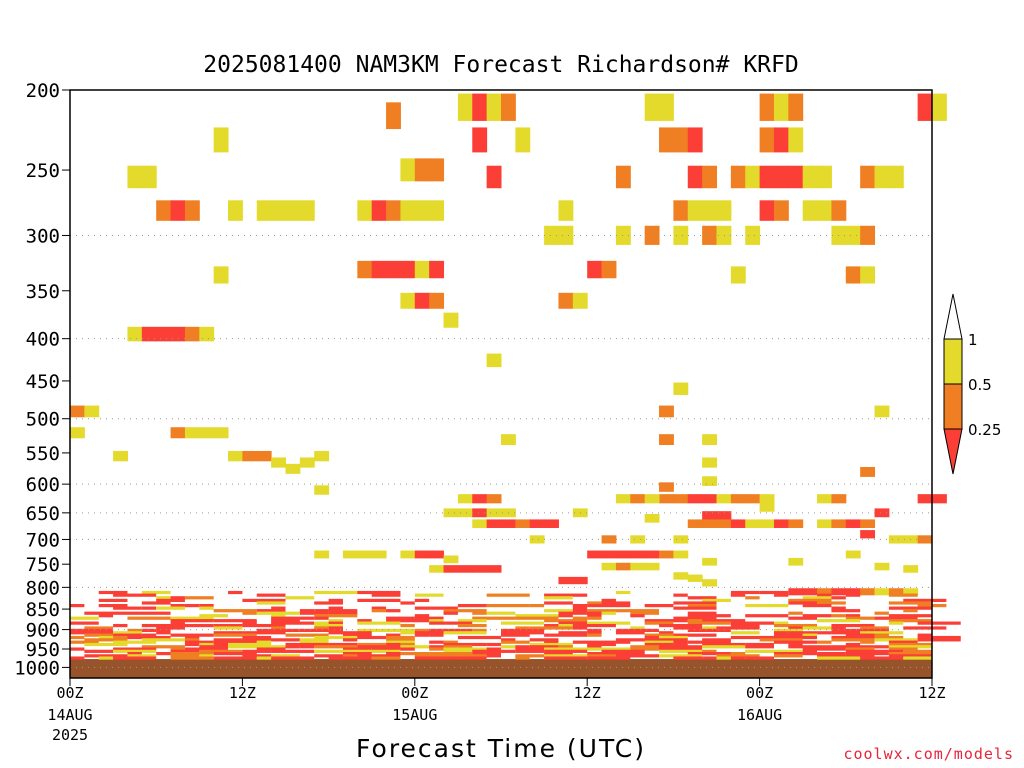  I want to click on y-tick-label: 350, so click(43, 292).